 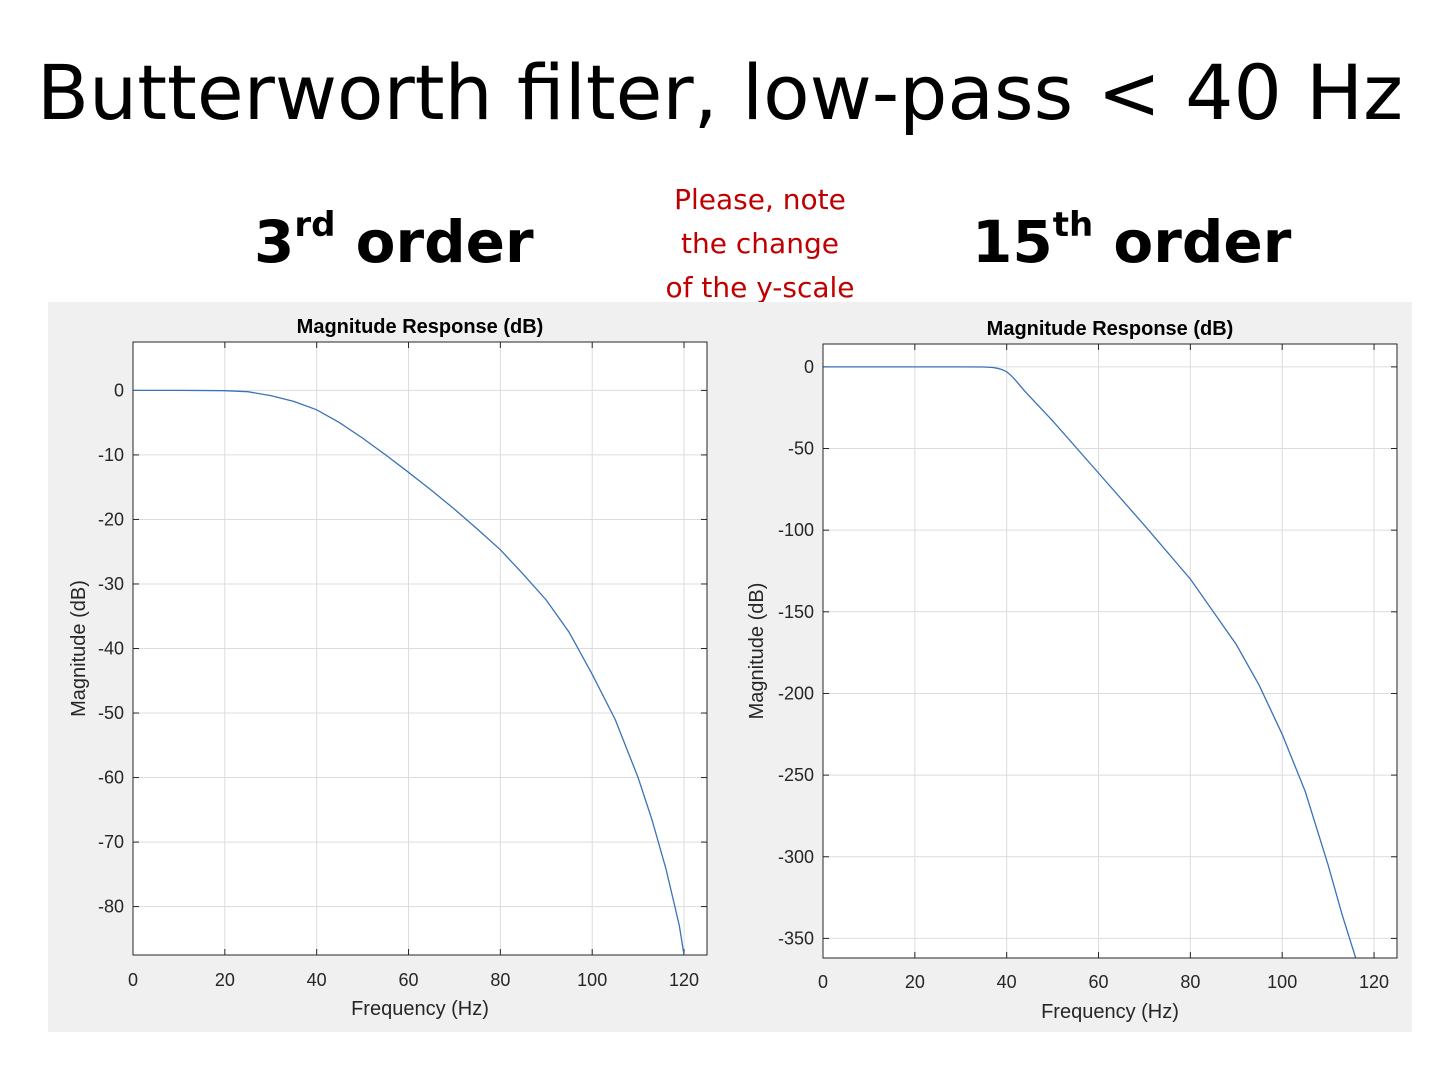 I want to click on right-order-label: 15th order, so click(x=1132, y=240).